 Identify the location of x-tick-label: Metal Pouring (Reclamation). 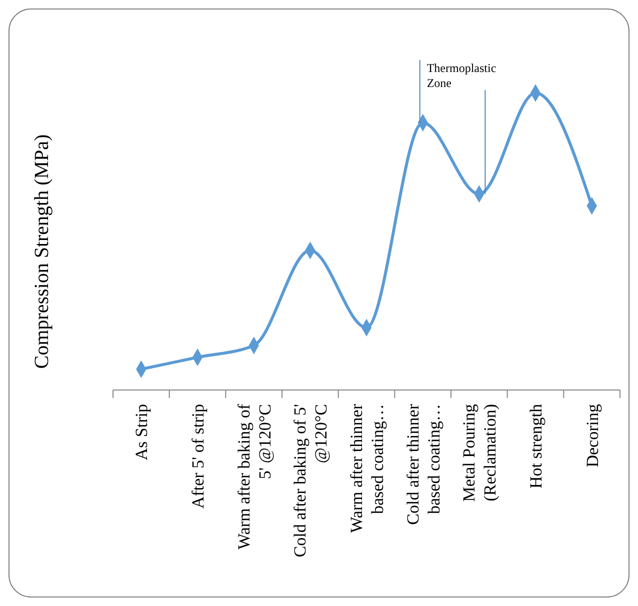
(480, 453).